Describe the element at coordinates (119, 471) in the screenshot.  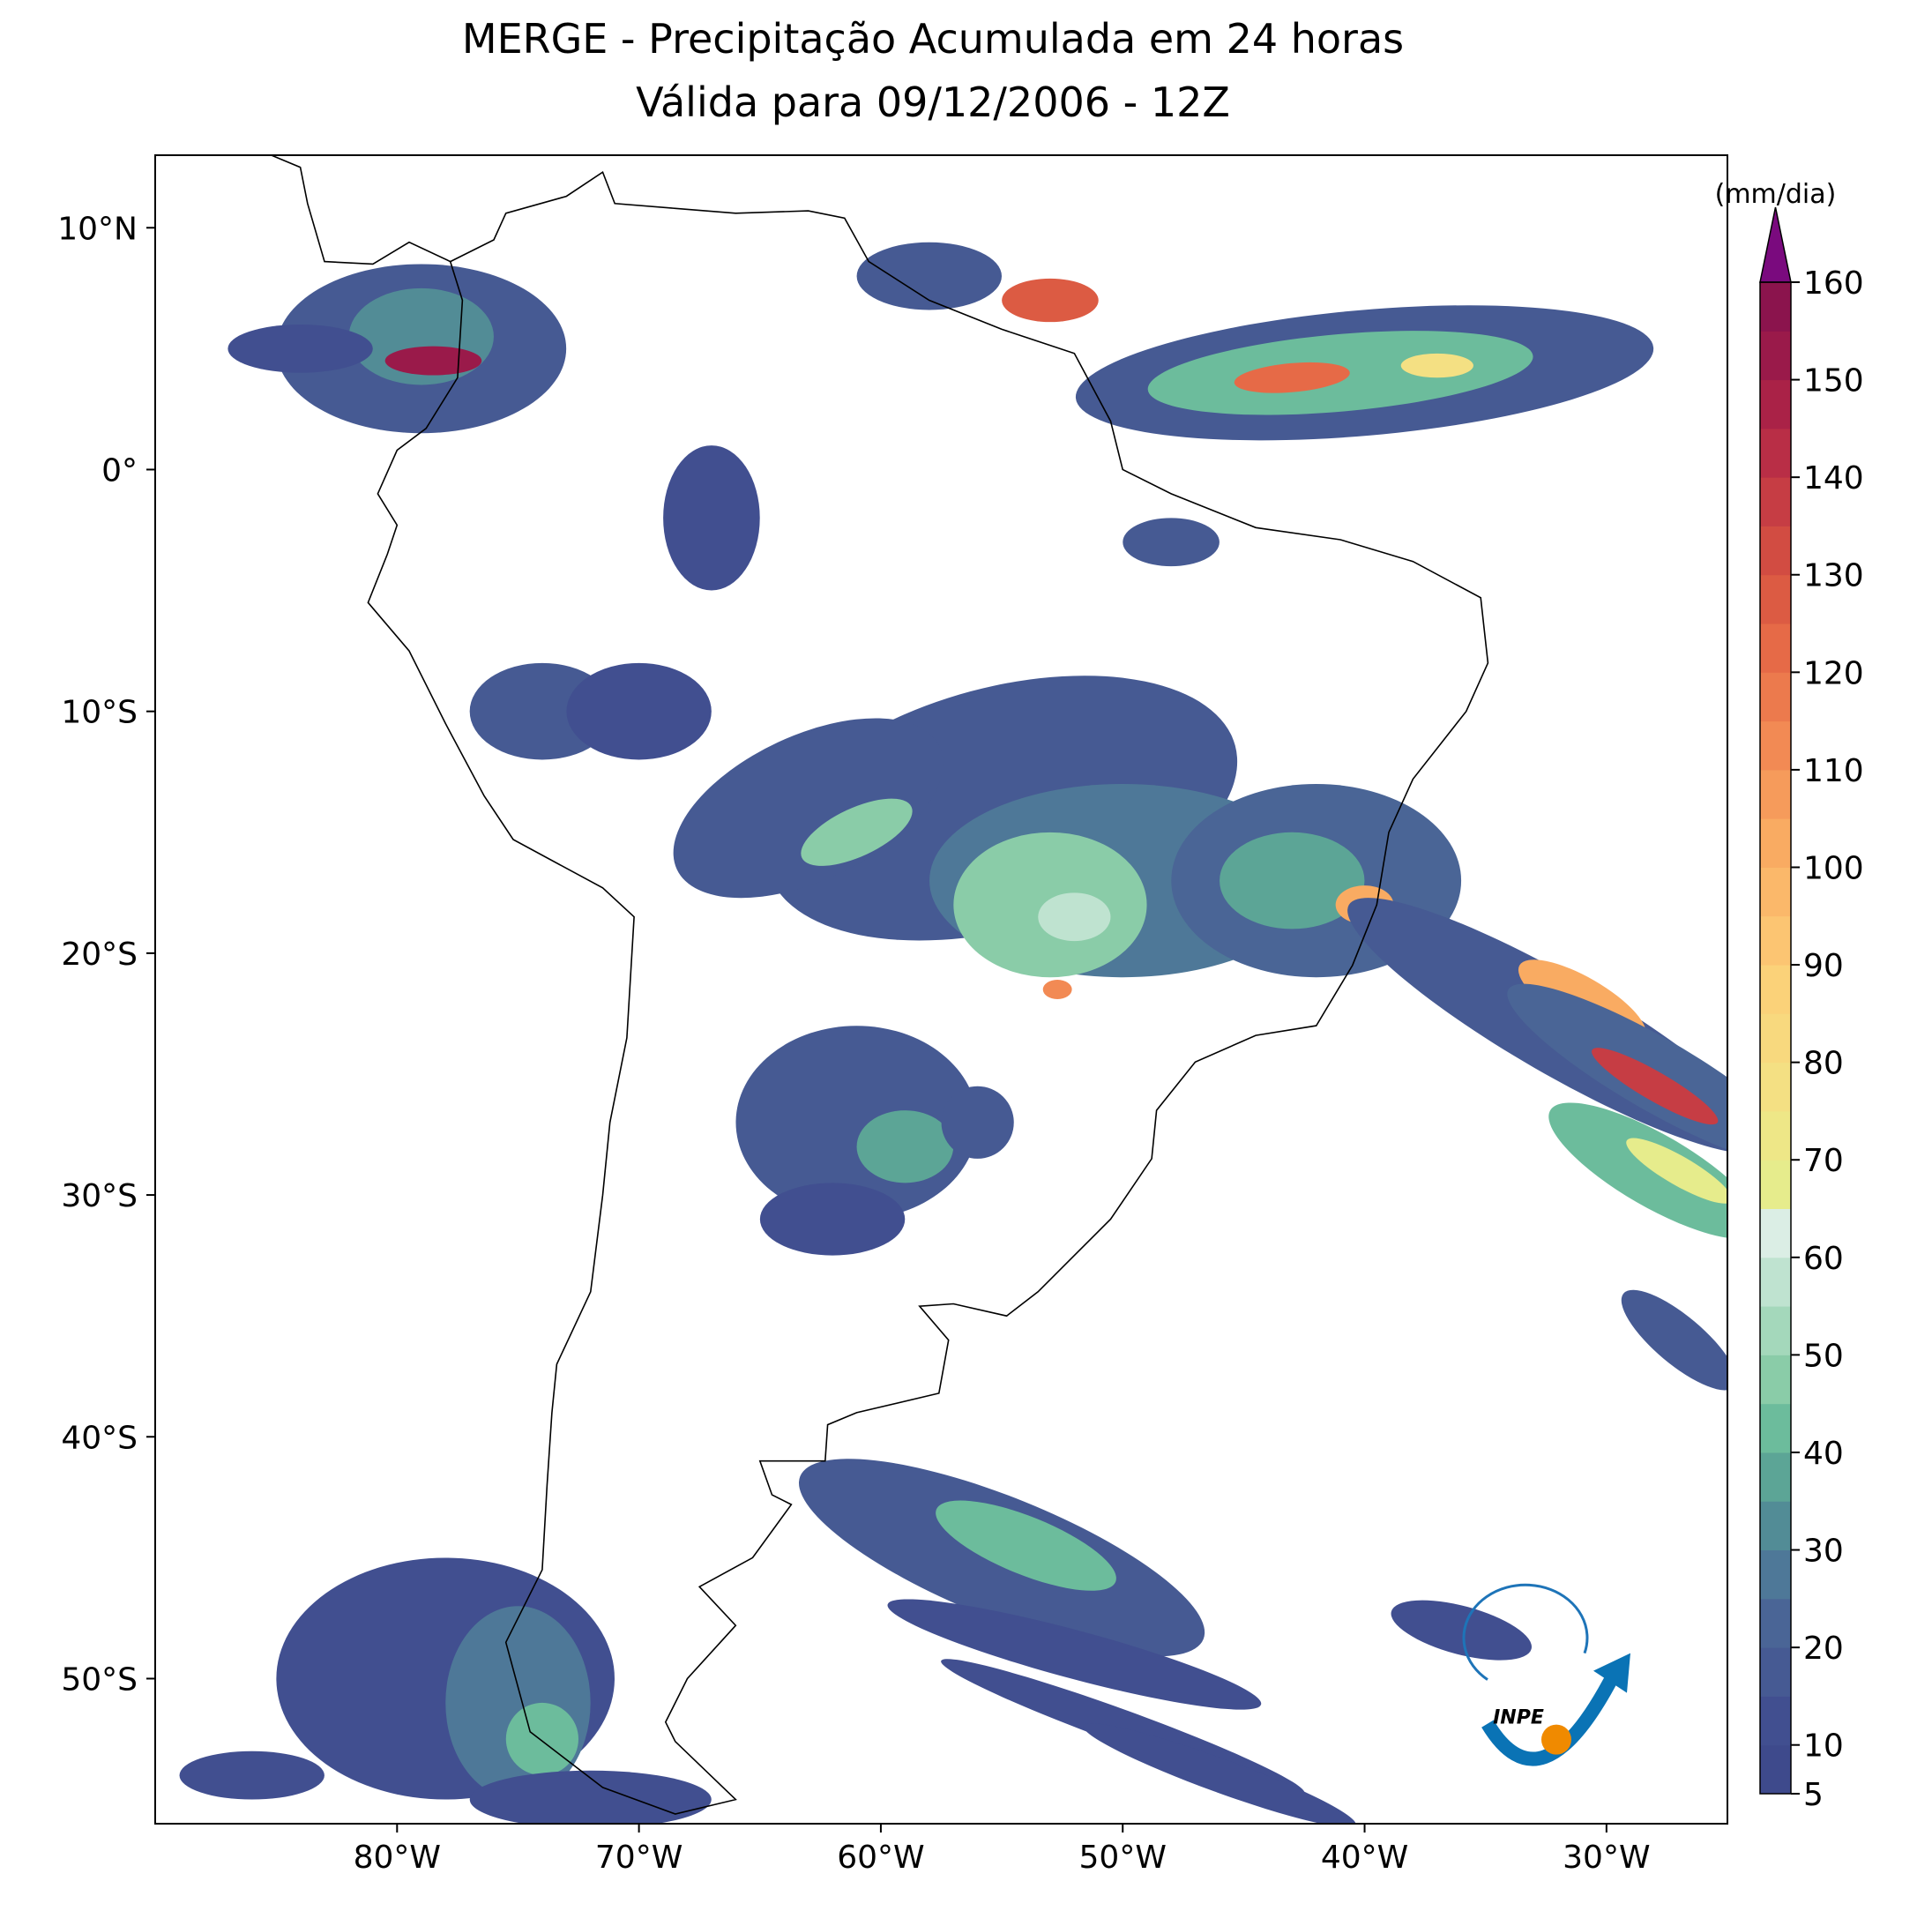
I see `y-tick-label: 0°` at that location.